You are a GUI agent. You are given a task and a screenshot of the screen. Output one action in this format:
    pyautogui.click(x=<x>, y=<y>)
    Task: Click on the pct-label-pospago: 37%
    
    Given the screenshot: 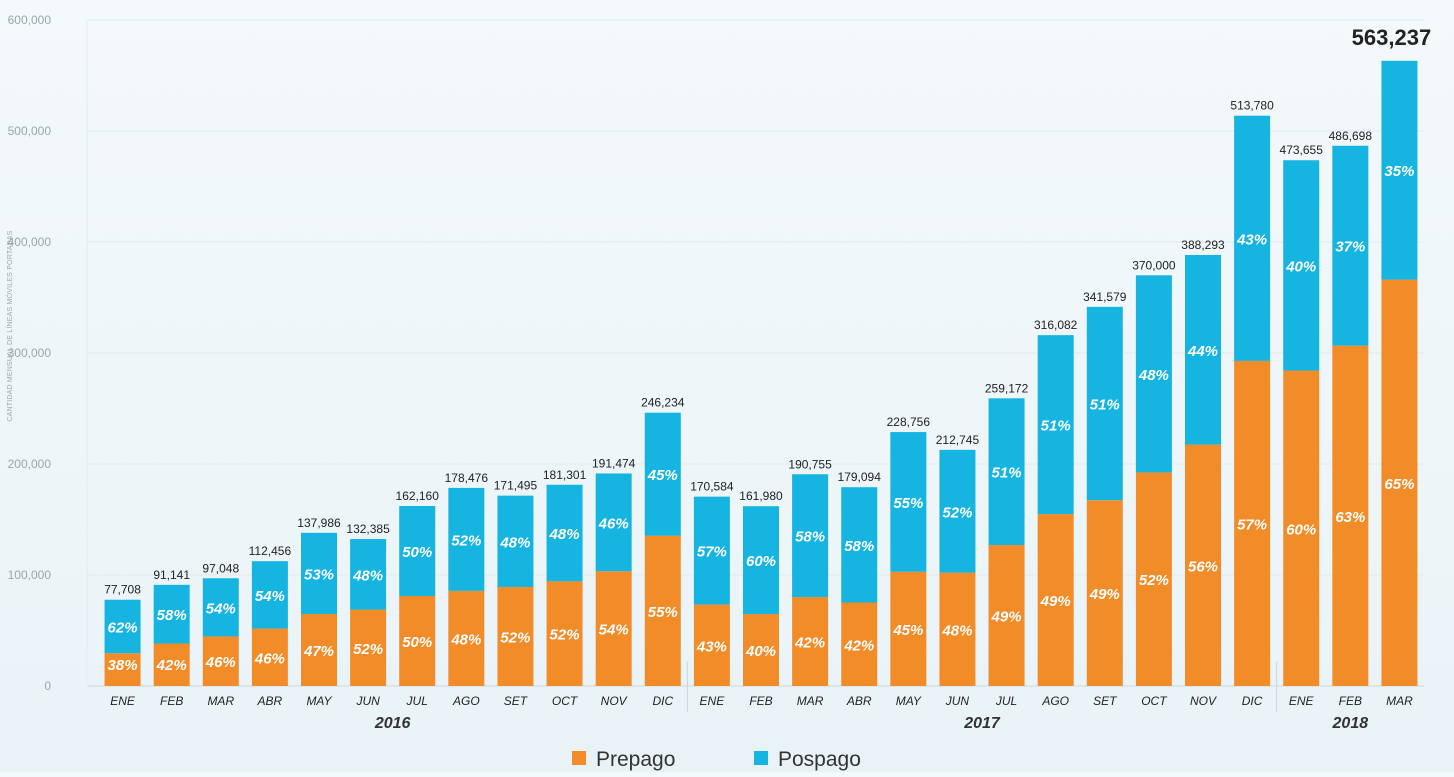 What is the action you would take?
    pyautogui.click(x=1350, y=247)
    